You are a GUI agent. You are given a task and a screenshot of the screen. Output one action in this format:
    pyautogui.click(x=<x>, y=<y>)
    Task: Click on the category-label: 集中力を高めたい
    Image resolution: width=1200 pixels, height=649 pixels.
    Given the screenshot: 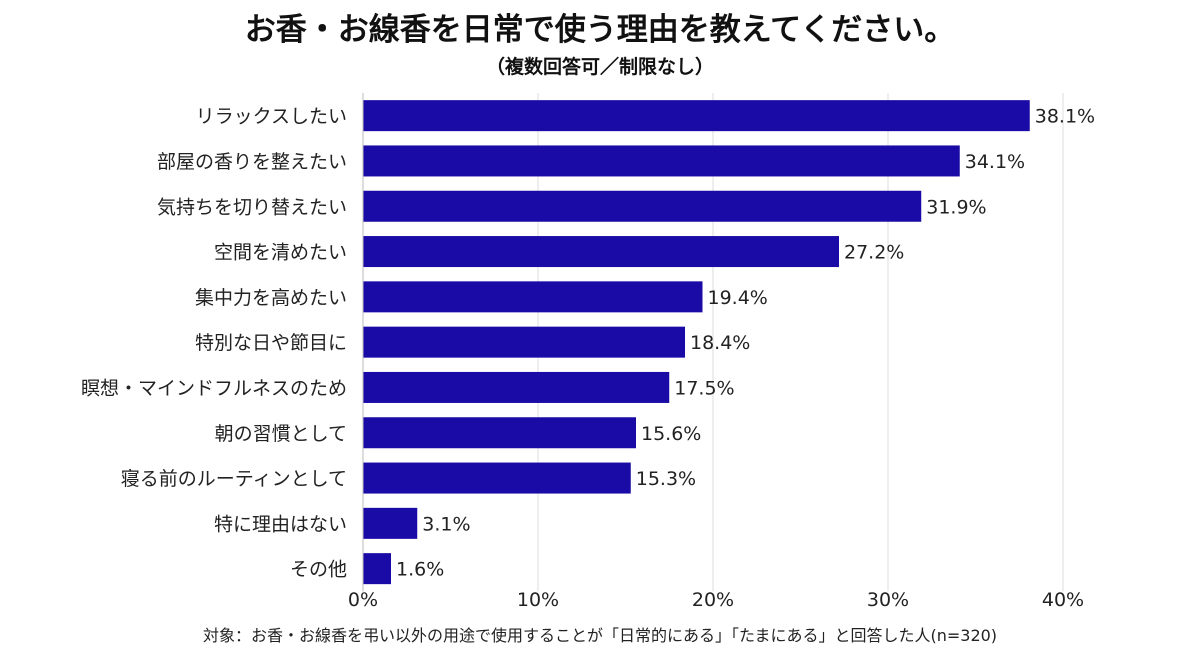 What is the action you would take?
    pyautogui.click(x=271, y=298)
    